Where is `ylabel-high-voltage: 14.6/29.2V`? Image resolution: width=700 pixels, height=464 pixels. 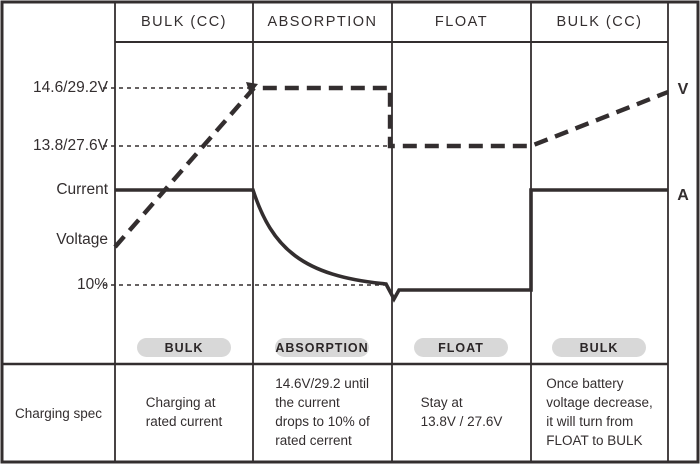
ylabel-high-voltage: 14.6/29.2V is located at coordinates (70, 87).